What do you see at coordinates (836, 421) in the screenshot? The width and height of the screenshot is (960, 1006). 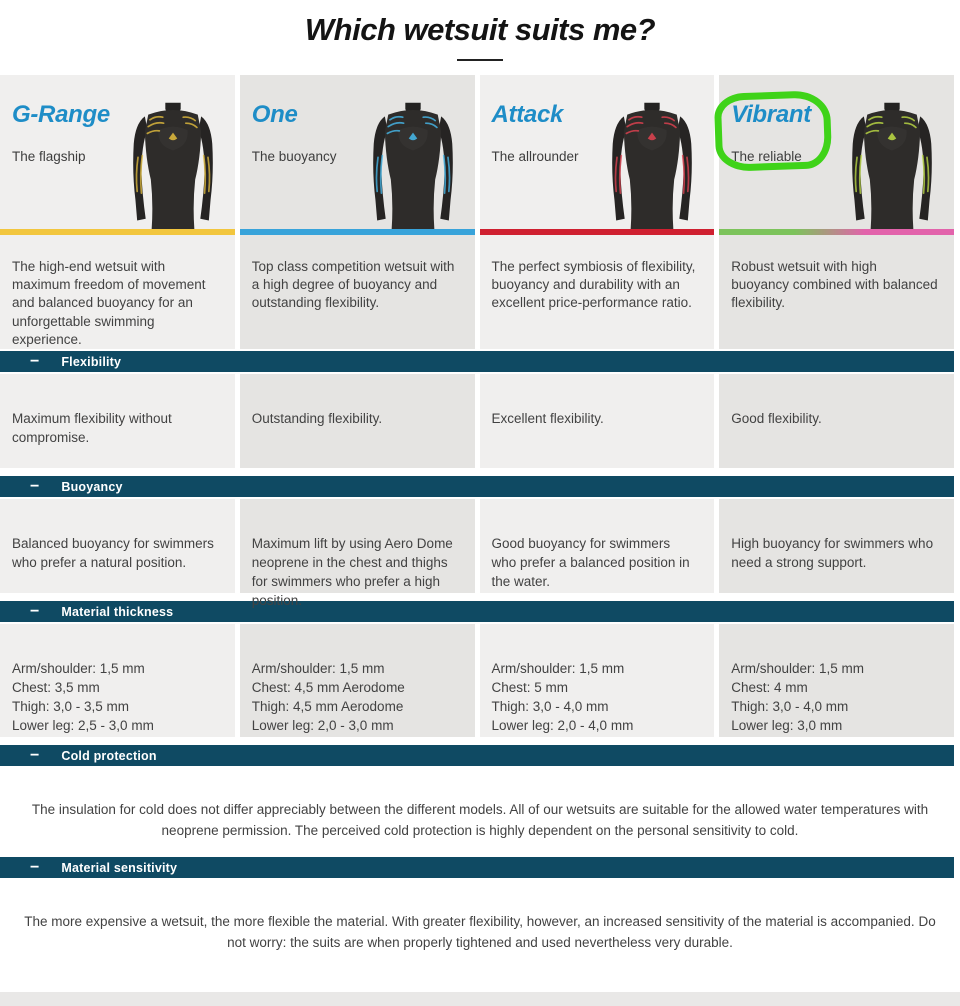 I see `flexibility-cell-vibrant: Good flexibility.` at bounding box center [836, 421].